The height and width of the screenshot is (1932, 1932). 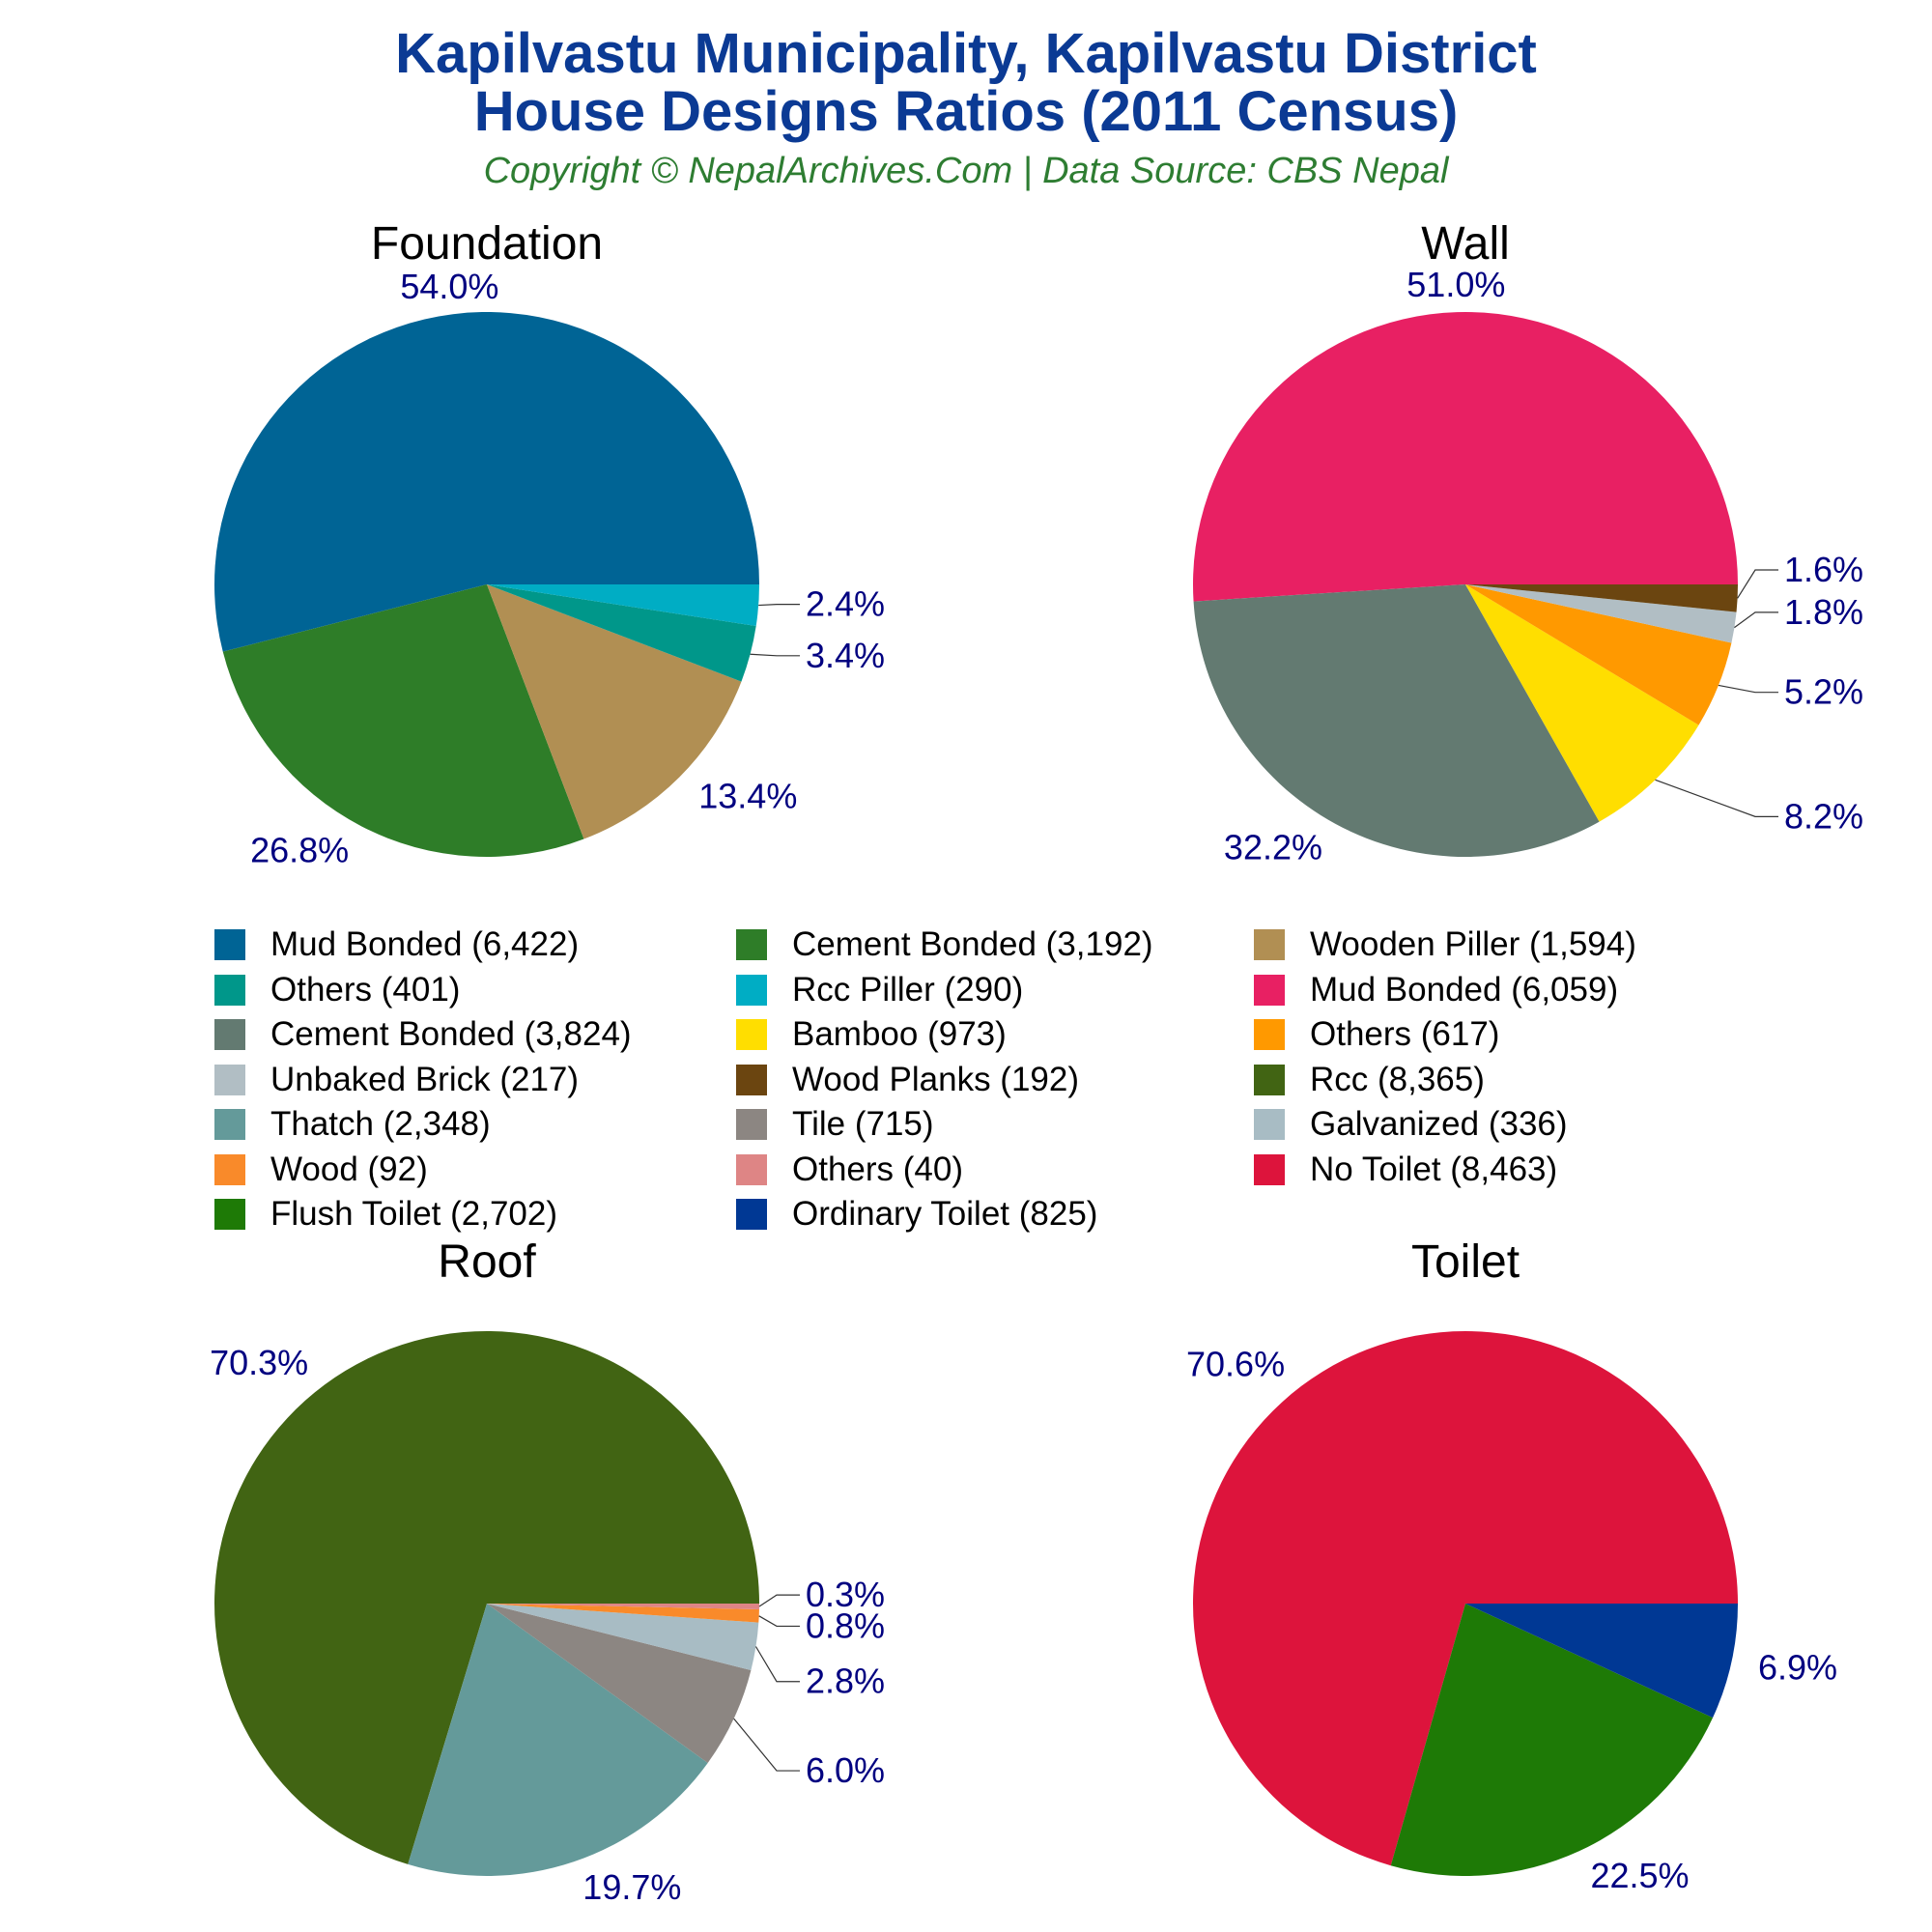 What do you see at coordinates (487, 1262) in the screenshot?
I see `pie-title: Roof` at bounding box center [487, 1262].